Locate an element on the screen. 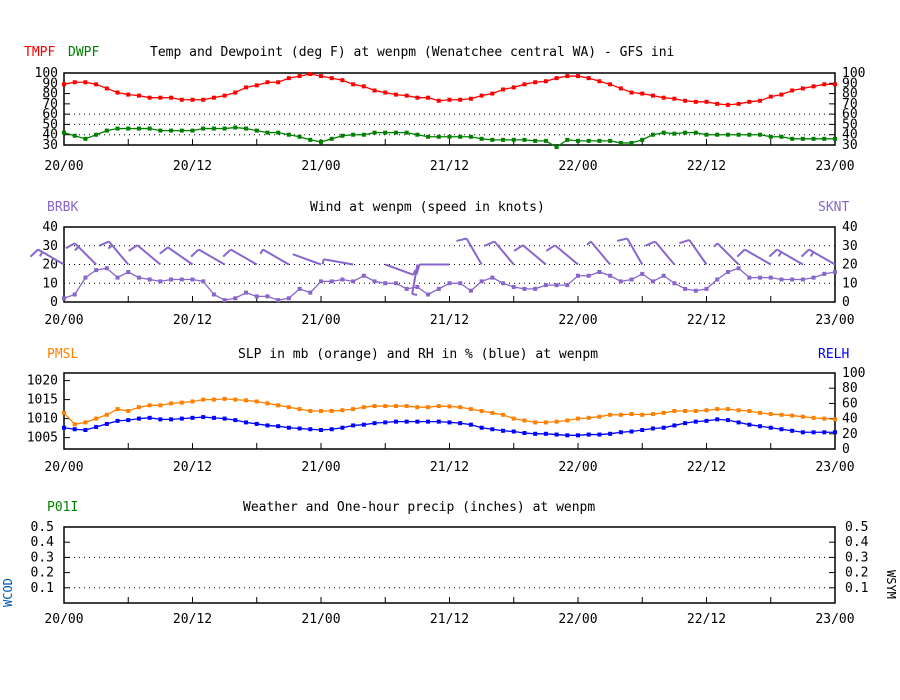  y-tick-label-left: 50 is located at coordinates (50, 124).